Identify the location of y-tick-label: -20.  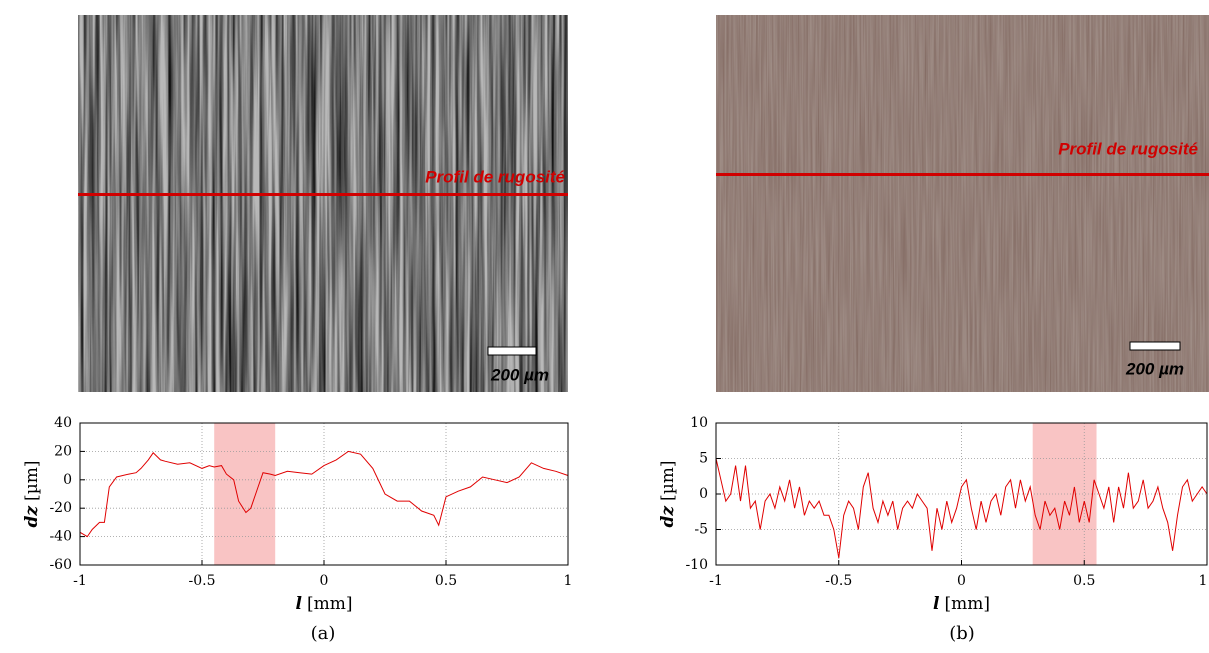
(60, 508).